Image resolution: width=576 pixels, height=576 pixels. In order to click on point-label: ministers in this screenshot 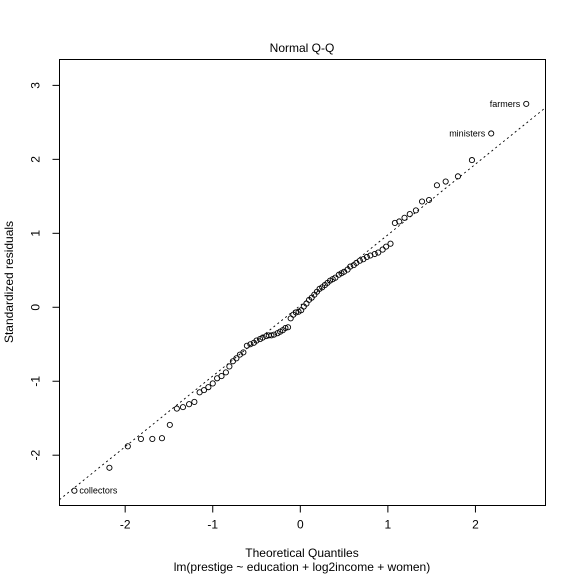, I will do `click(467, 133)`.